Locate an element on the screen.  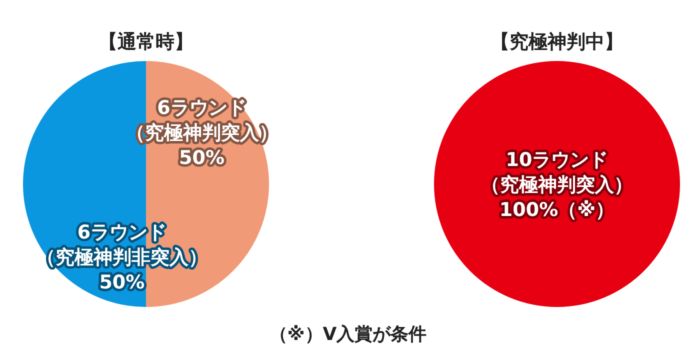
text: （※）V入賞が条件 is located at coordinates (348, 334).